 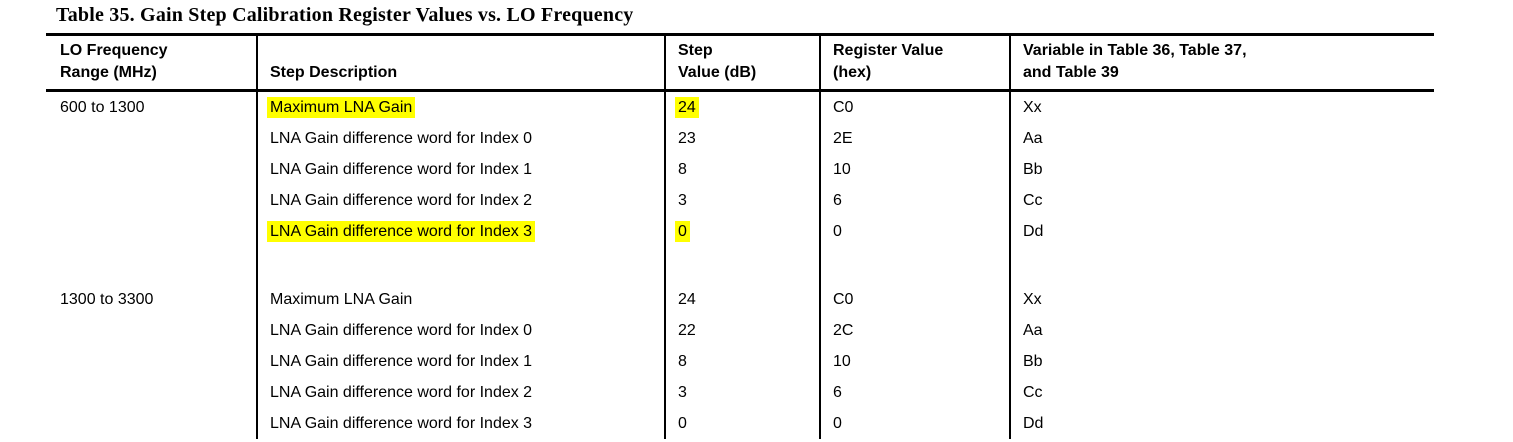 I want to click on cell-register-value: 2E, so click(x=914, y=138).